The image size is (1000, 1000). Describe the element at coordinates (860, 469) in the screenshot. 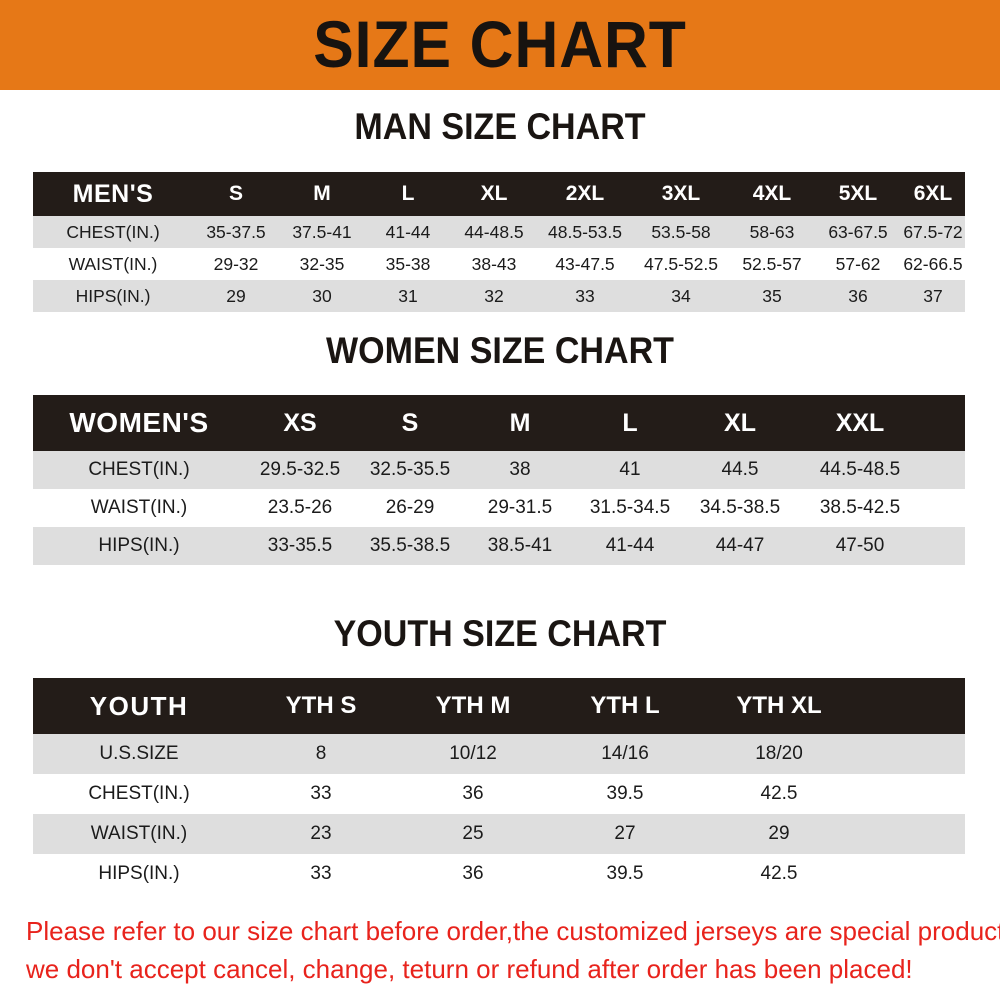

I see `table-cell: 44.5-48.5` at that location.